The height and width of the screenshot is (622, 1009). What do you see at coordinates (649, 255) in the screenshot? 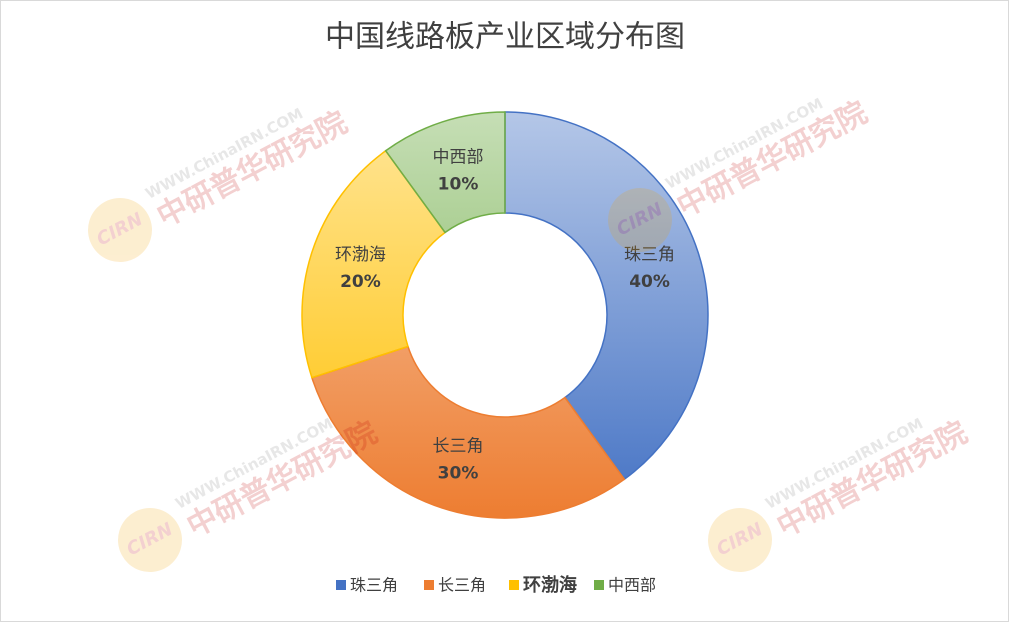
I see `segment-label: 珠三角` at bounding box center [649, 255].